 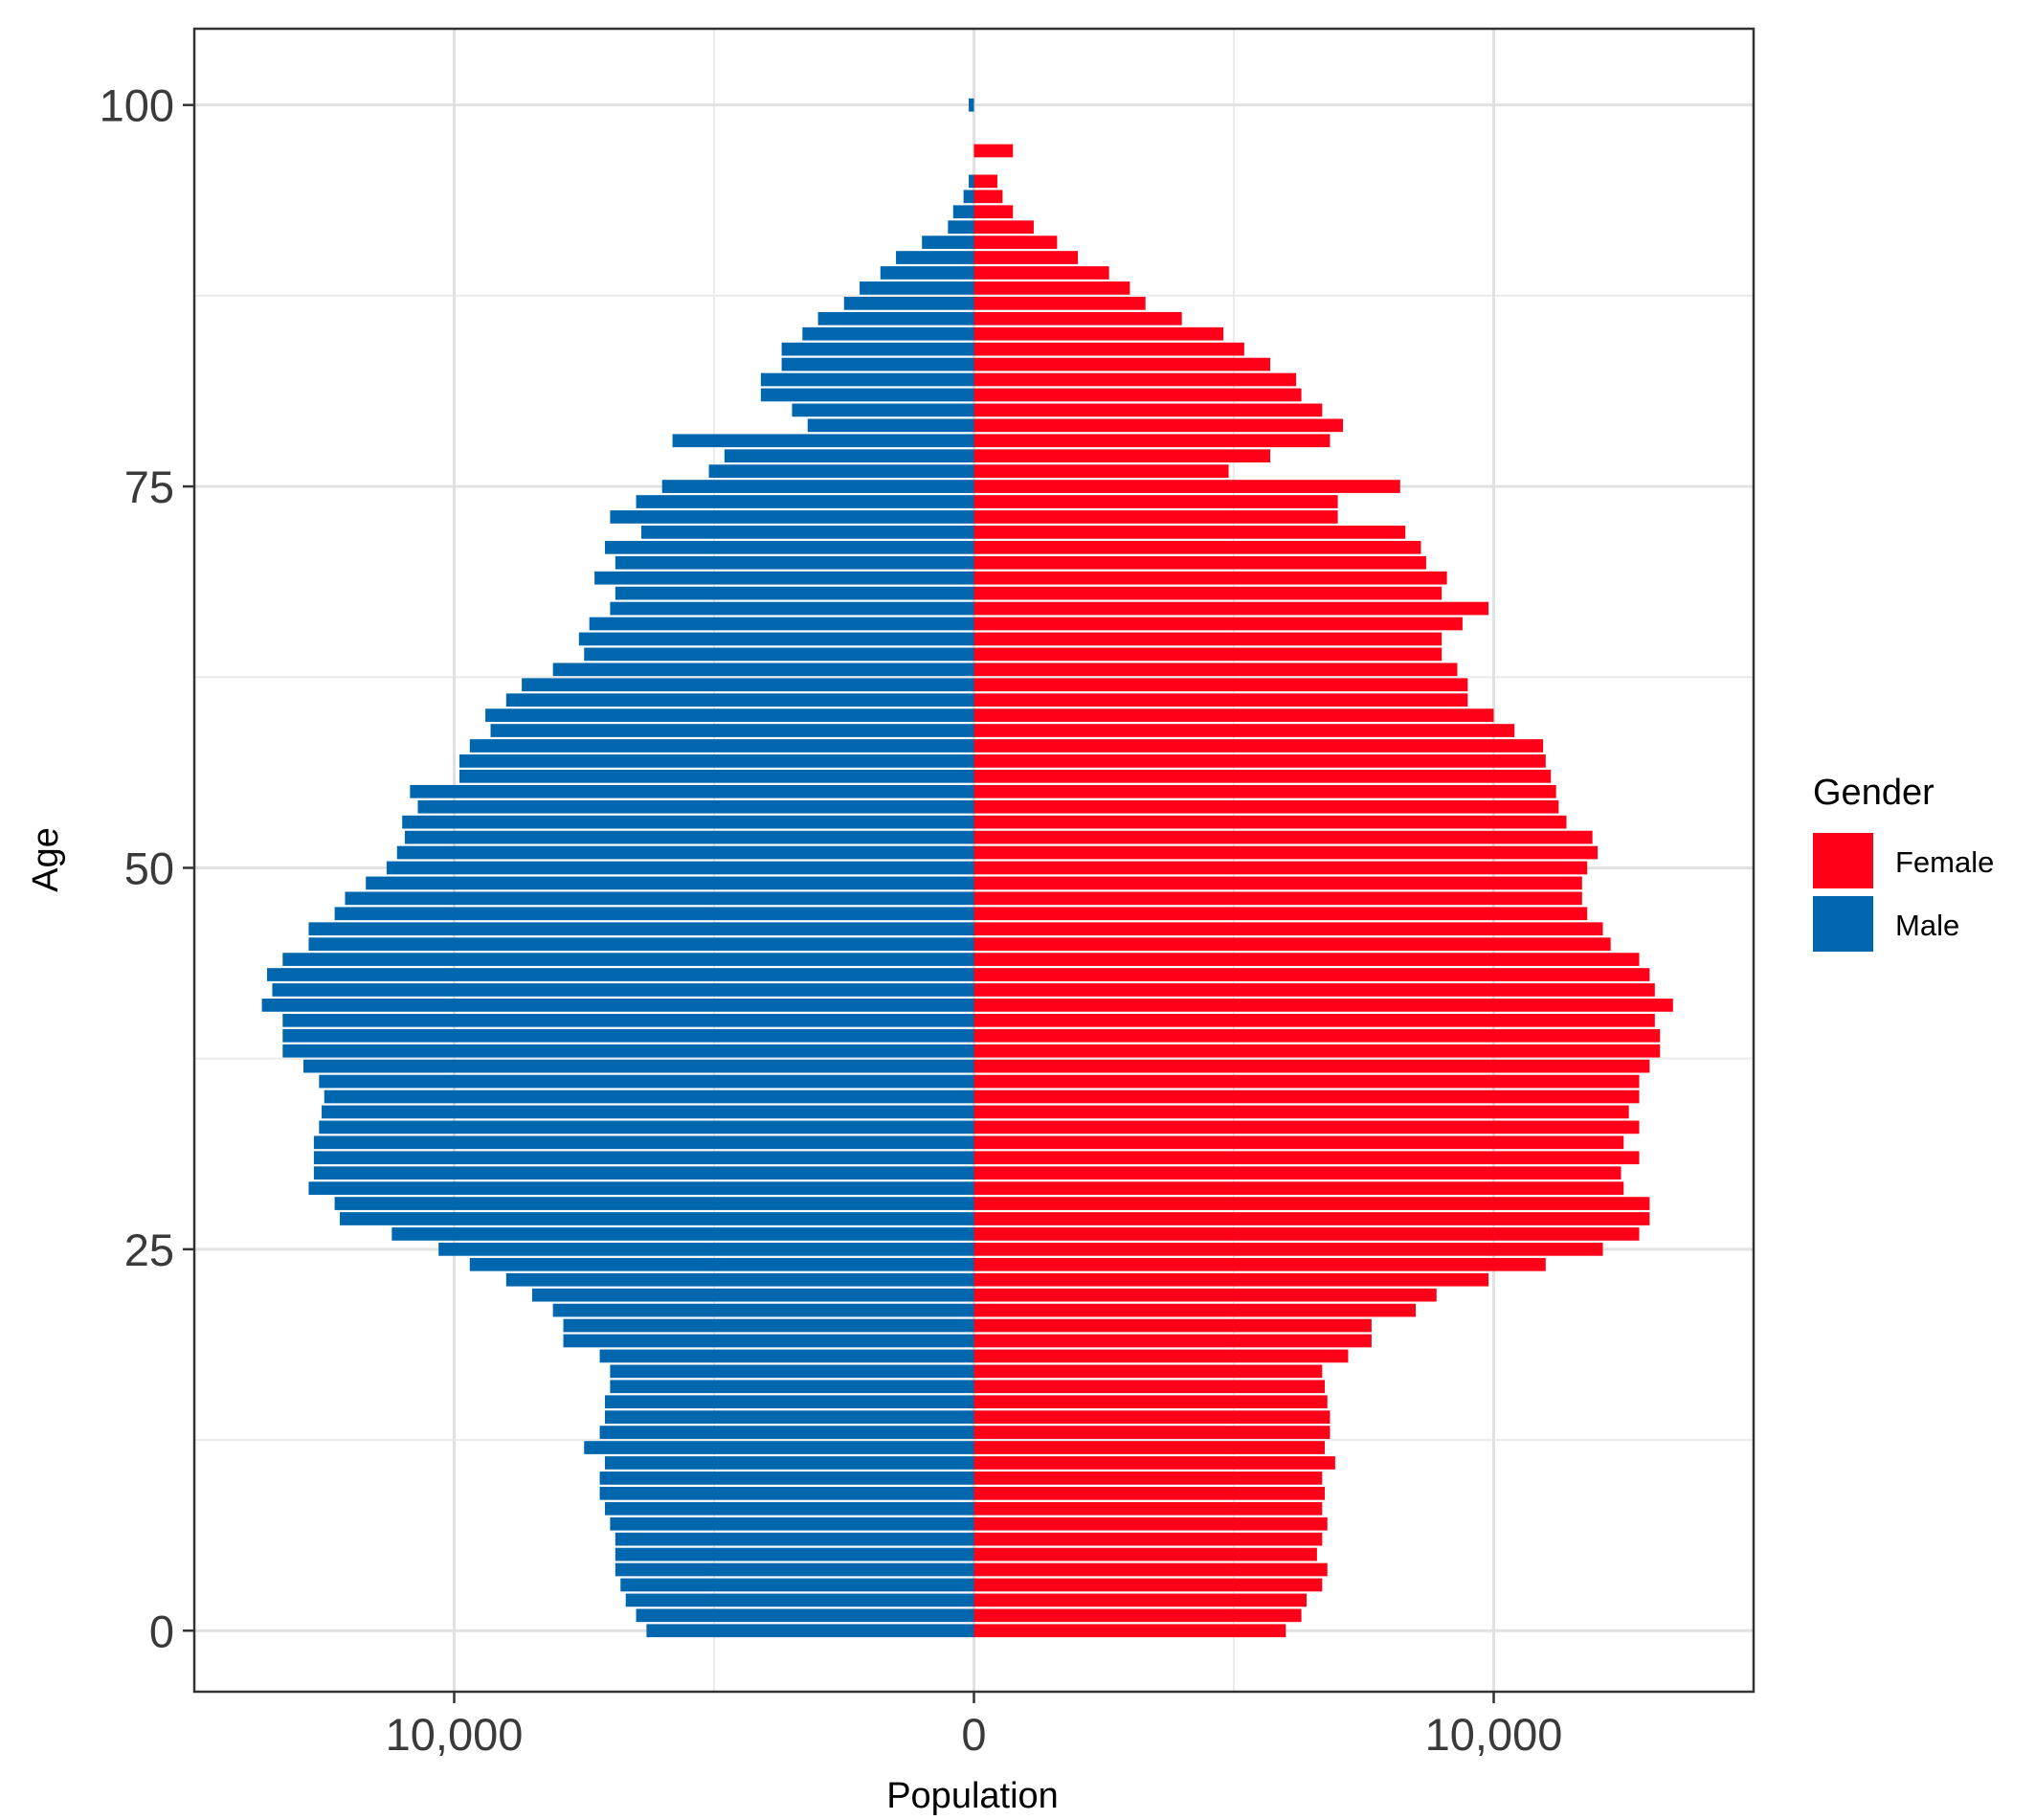 What do you see at coordinates (137, 105) in the screenshot?
I see `y-tick-label: 100` at bounding box center [137, 105].